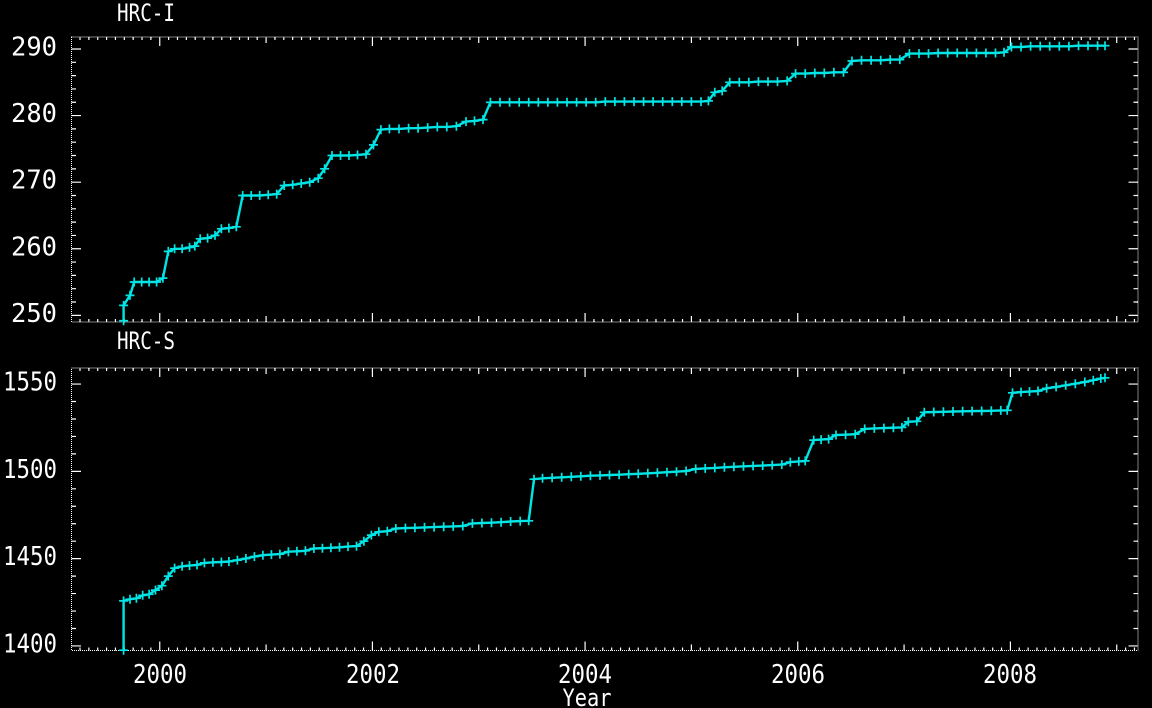 The image size is (1152, 708). I want to click on x-tick-label: 2002, so click(373, 675).